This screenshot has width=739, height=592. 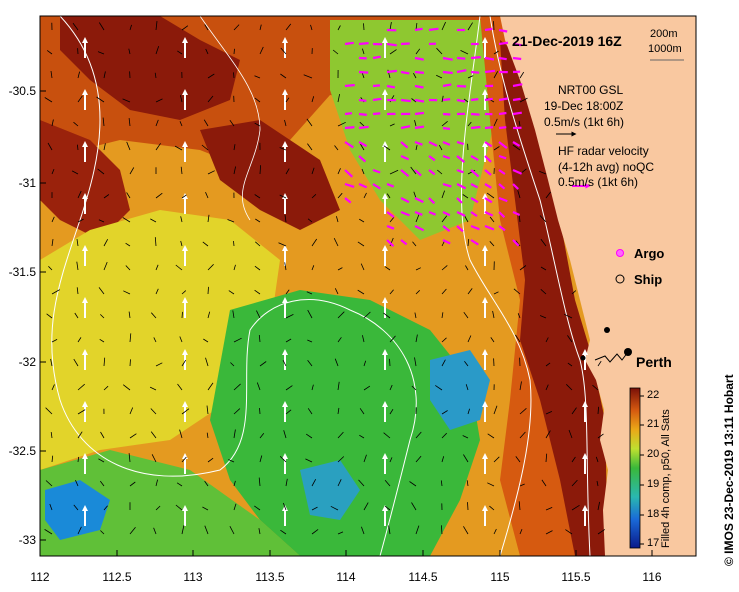 What do you see at coordinates (460, 390) in the screenshot?
I see `coldest-patch-se` at bounding box center [460, 390].